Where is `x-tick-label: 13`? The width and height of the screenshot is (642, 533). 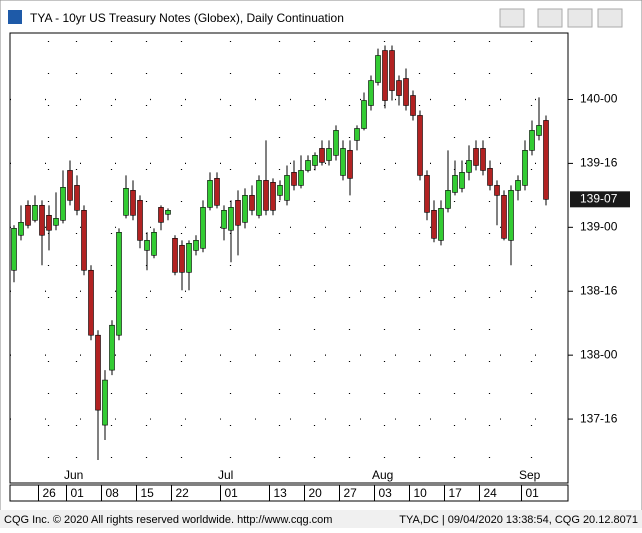
x-tick-label: 13 is located at coordinates (281, 493).